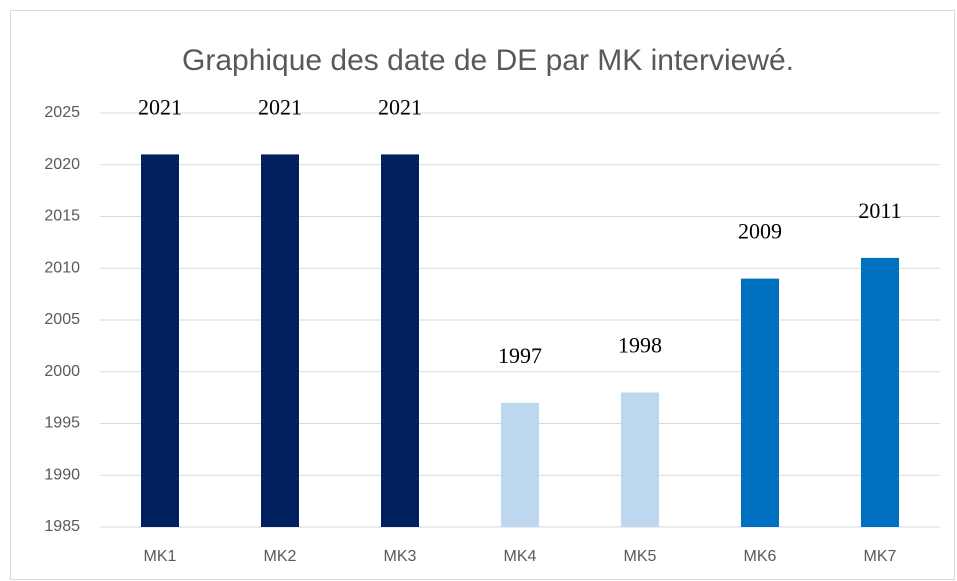  Describe the element at coordinates (62, 371) in the screenshot. I see `y-tick-label: 2000` at that location.